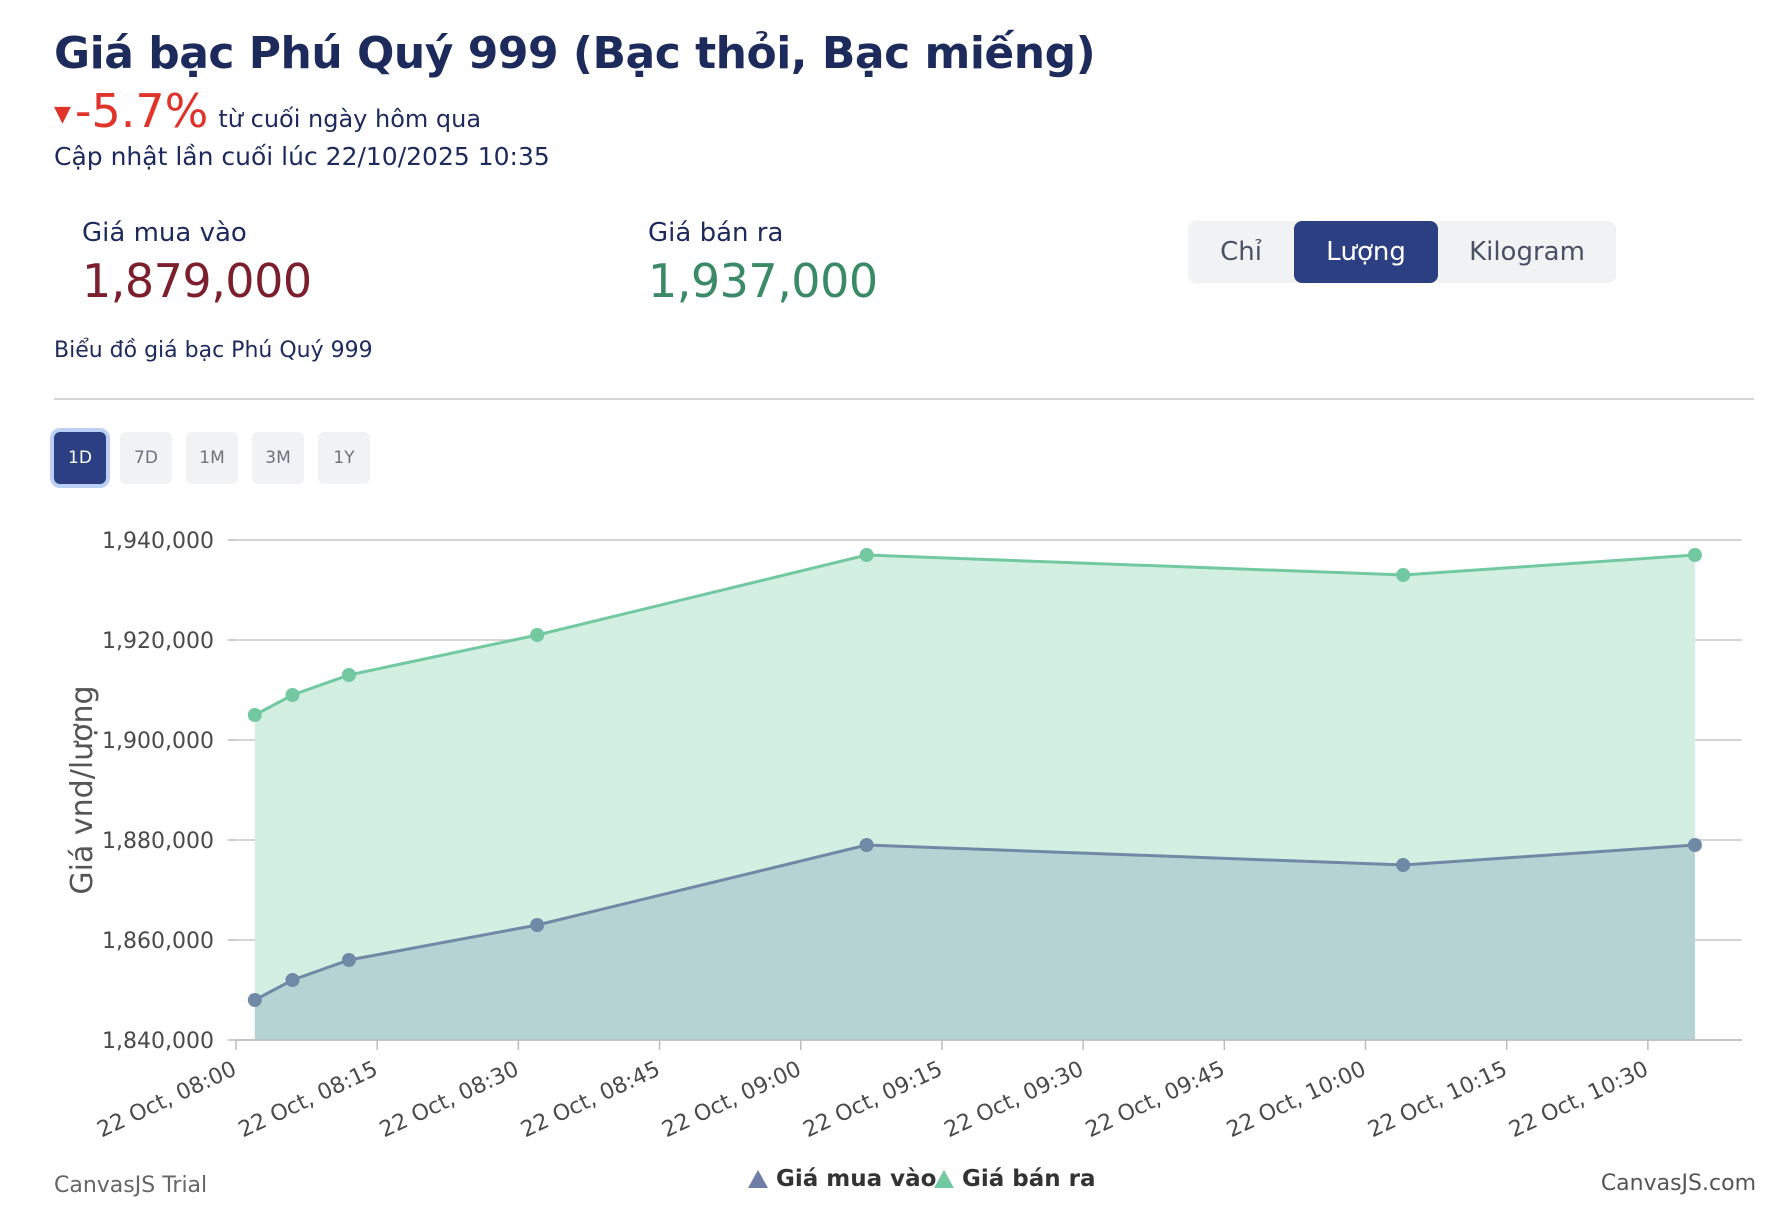 This screenshot has width=1790, height=1230. Describe the element at coordinates (763, 281) in the screenshot. I see `sell-price-value: 1,937,000` at that location.